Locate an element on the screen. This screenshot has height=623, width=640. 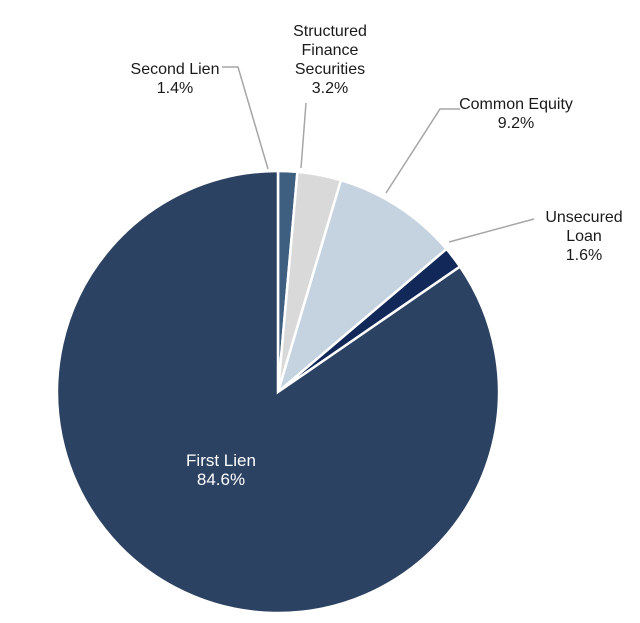
slice-label-first-lien: First Lien 84.6% is located at coordinates (221, 470).